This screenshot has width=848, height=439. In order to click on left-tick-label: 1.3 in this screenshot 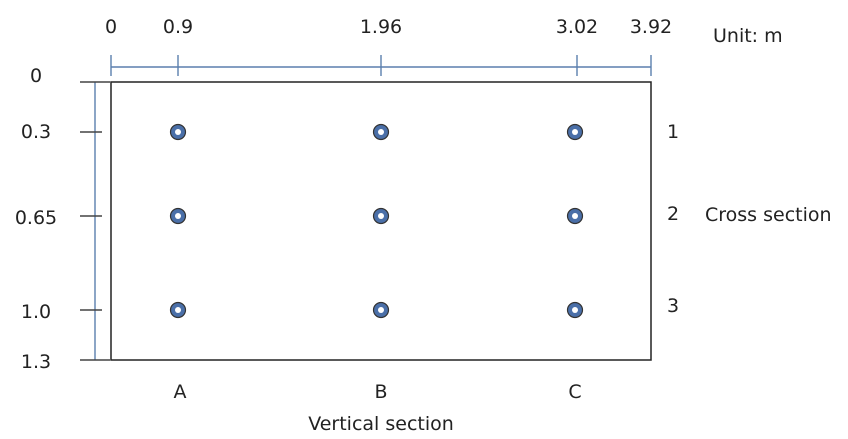, I will do `click(36, 362)`.